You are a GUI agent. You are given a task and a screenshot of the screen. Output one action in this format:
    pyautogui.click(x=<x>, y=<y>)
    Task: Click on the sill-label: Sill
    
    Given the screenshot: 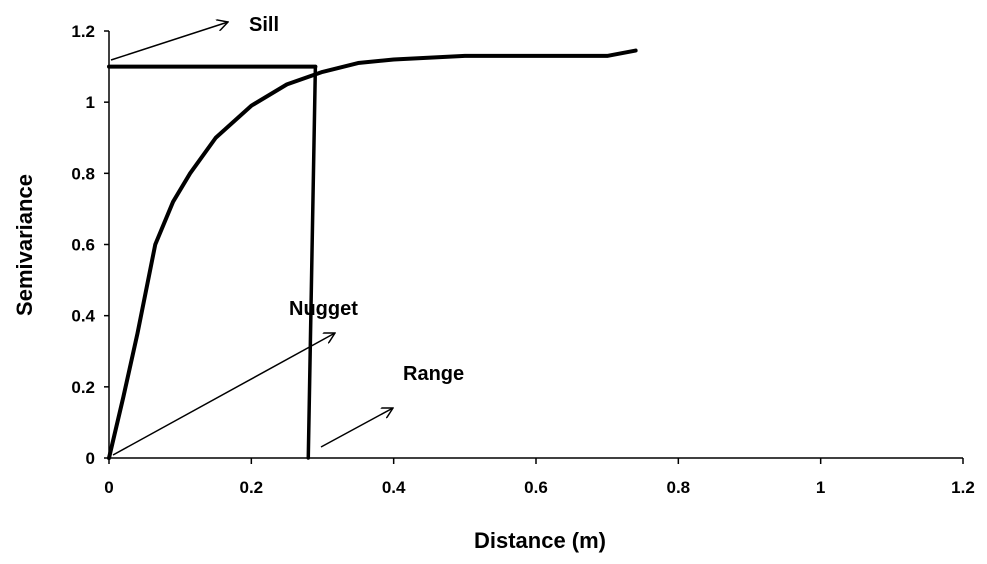 What is the action you would take?
    pyautogui.click(x=264, y=25)
    